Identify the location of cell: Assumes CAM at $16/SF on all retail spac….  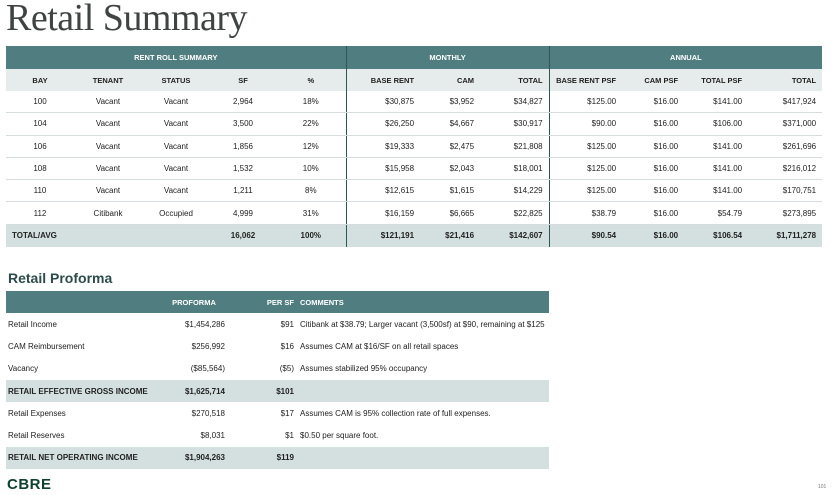
(379, 346).